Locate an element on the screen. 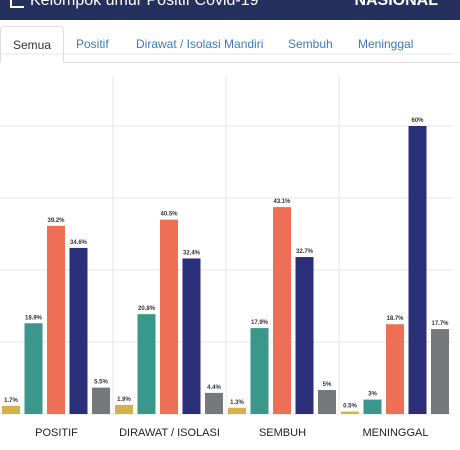  tab: Positif is located at coordinates (92, 44).